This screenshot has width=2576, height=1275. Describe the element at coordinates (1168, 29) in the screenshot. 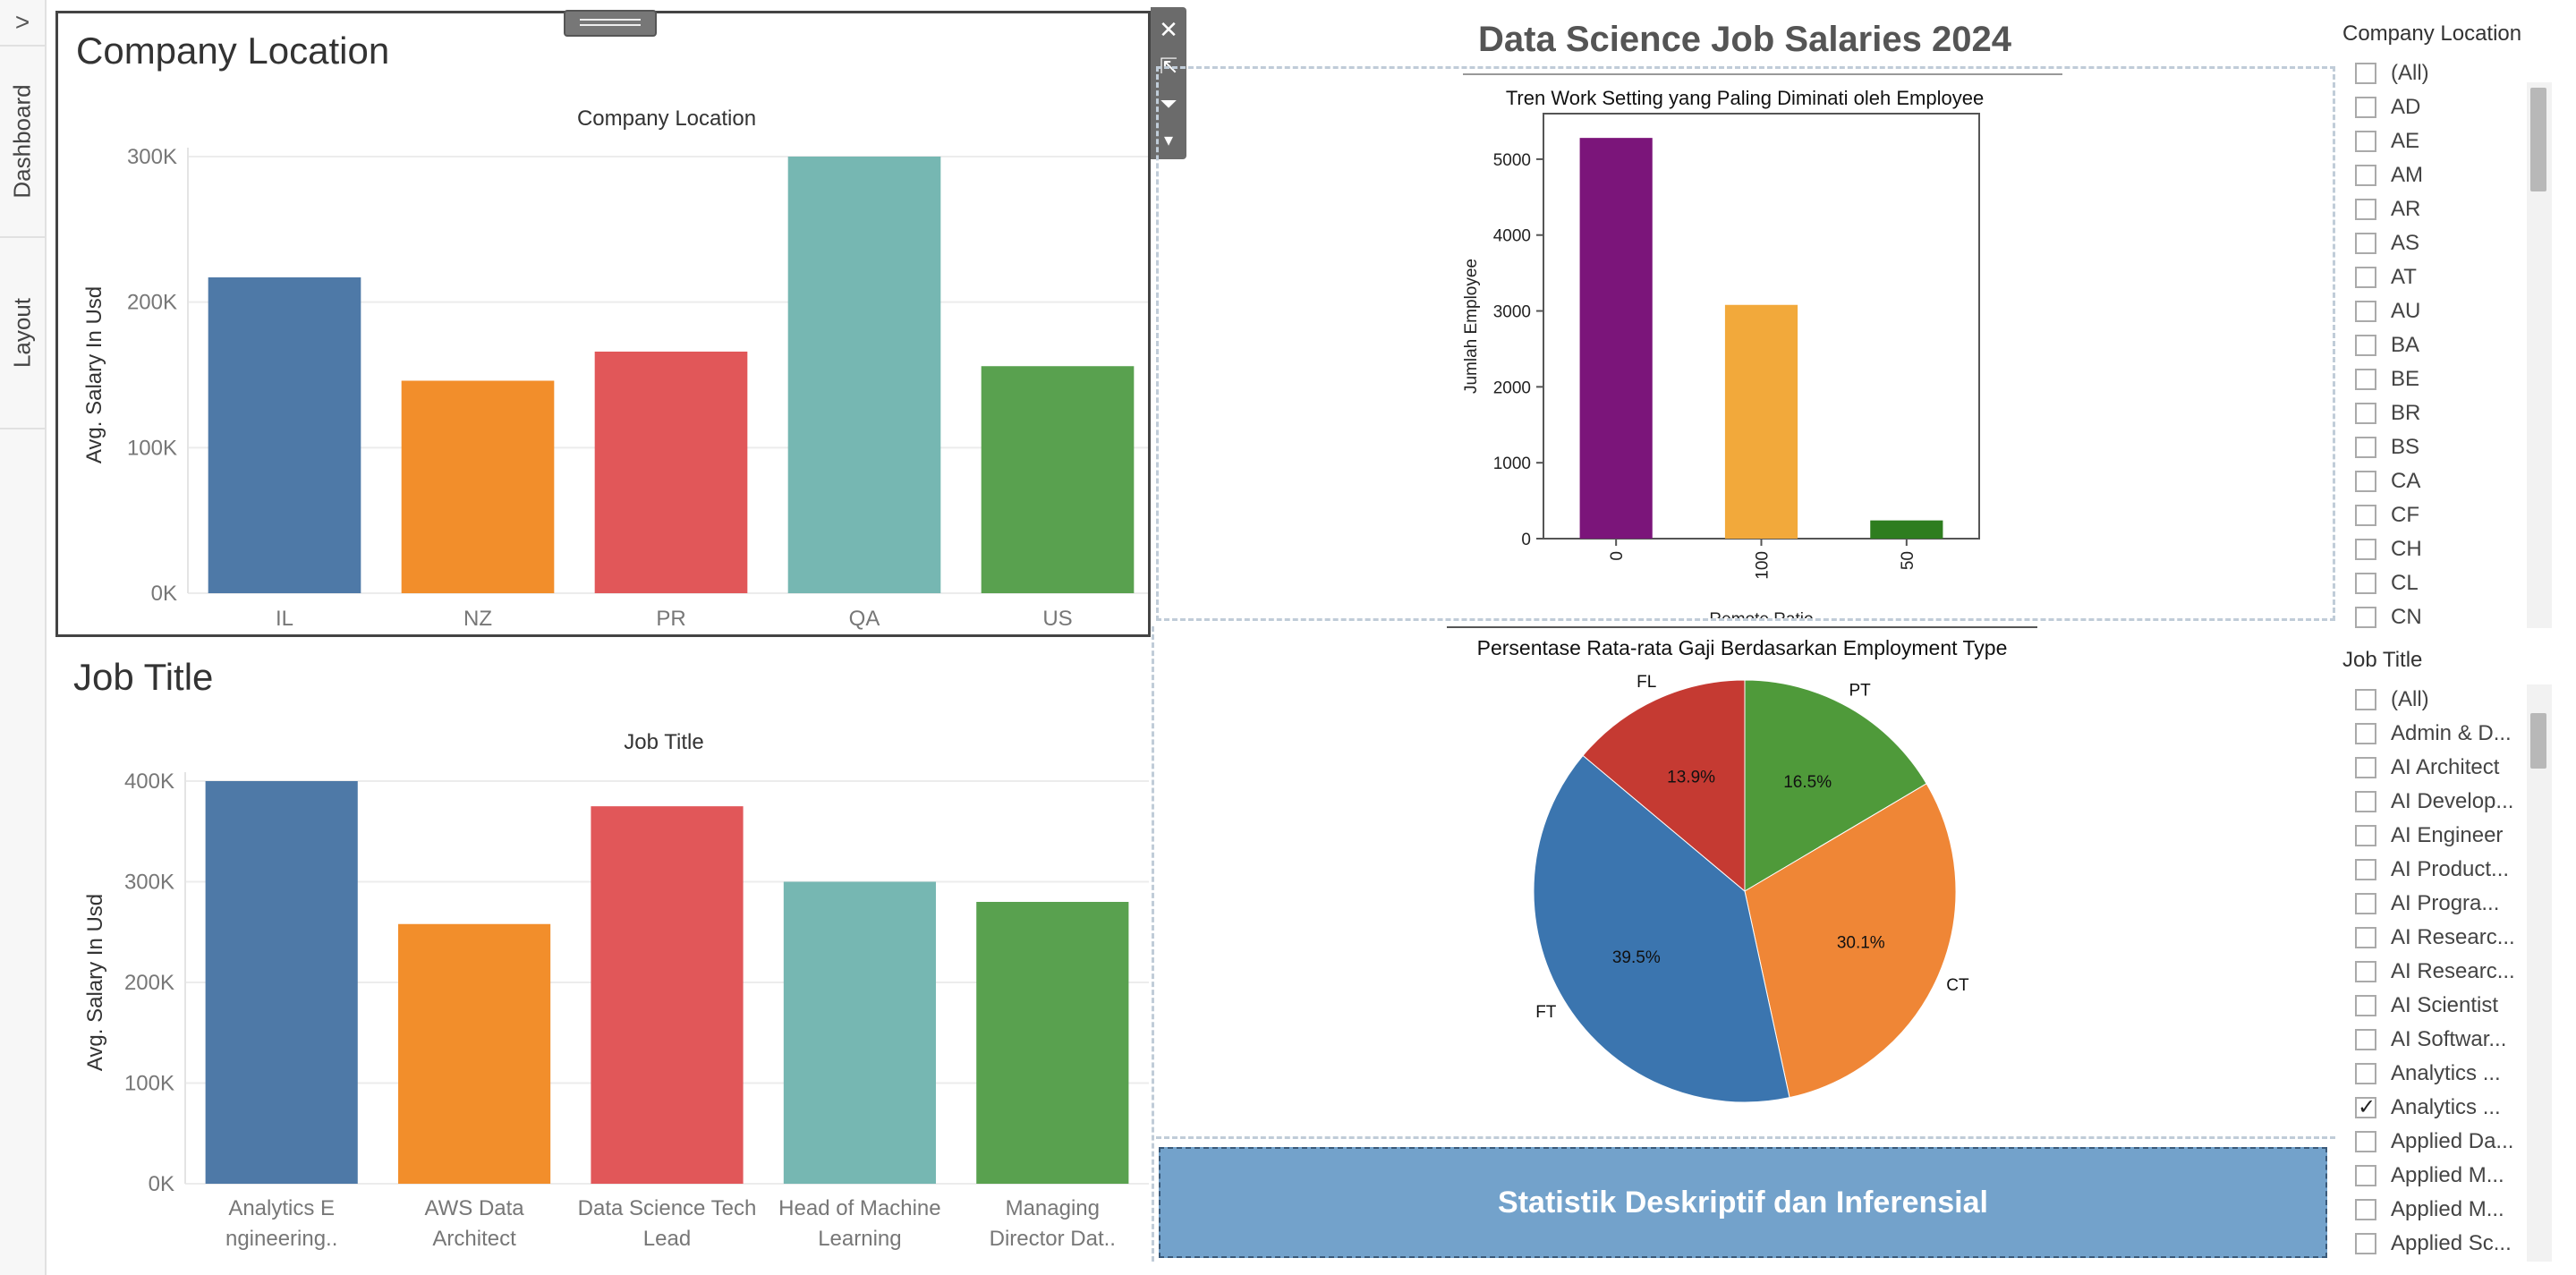

I see `close-icon: ✕` at that location.